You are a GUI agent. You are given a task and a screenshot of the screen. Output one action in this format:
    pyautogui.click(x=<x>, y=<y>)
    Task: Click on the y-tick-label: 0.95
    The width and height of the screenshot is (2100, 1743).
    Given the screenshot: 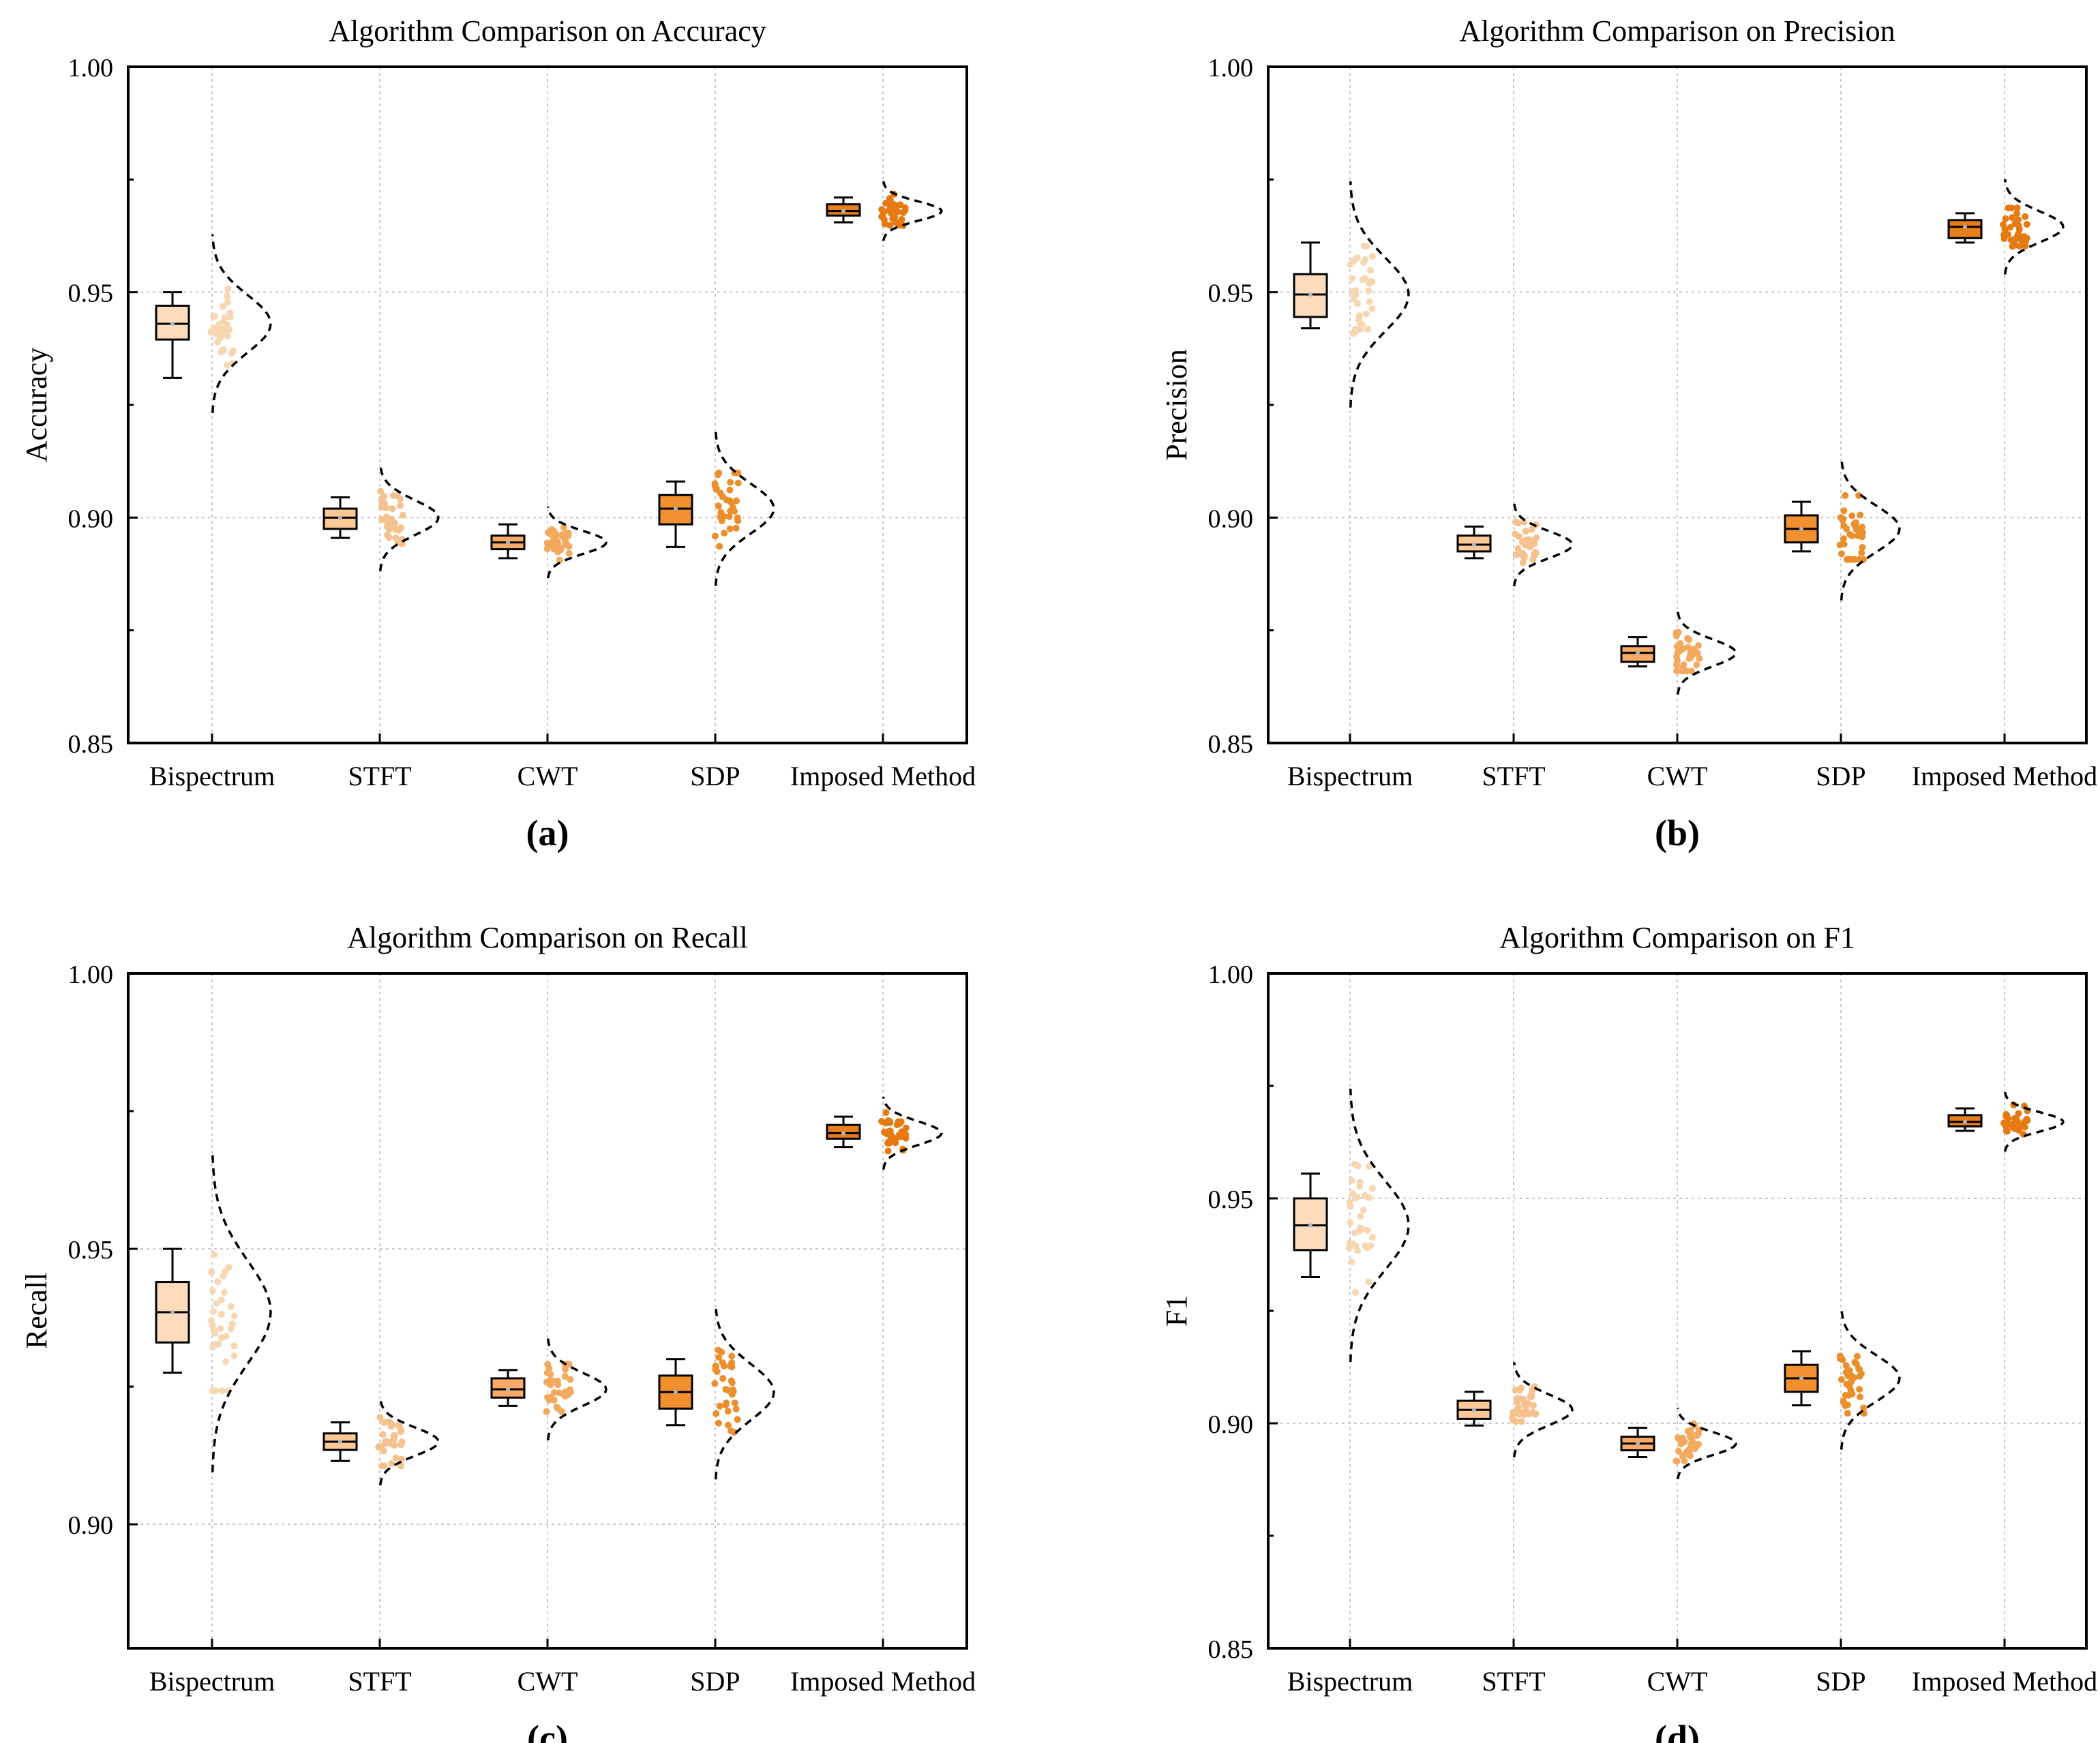 What is the action you would take?
    pyautogui.click(x=91, y=293)
    